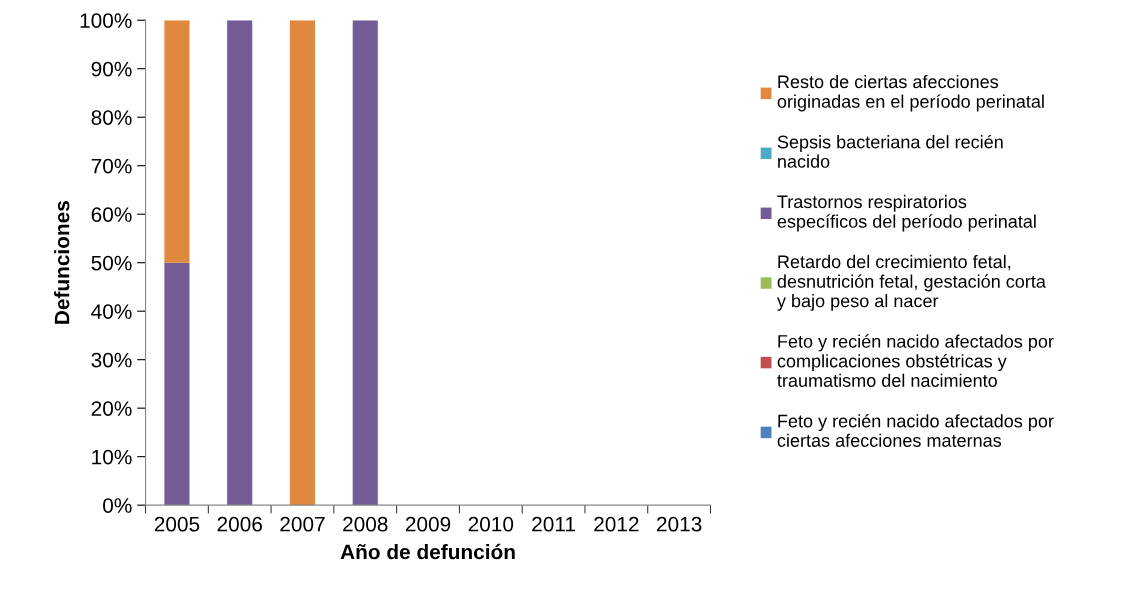 The width and height of the screenshot is (1146, 595). What do you see at coordinates (491, 524) in the screenshot?
I see `x-tick-label: 2010` at bounding box center [491, 524].